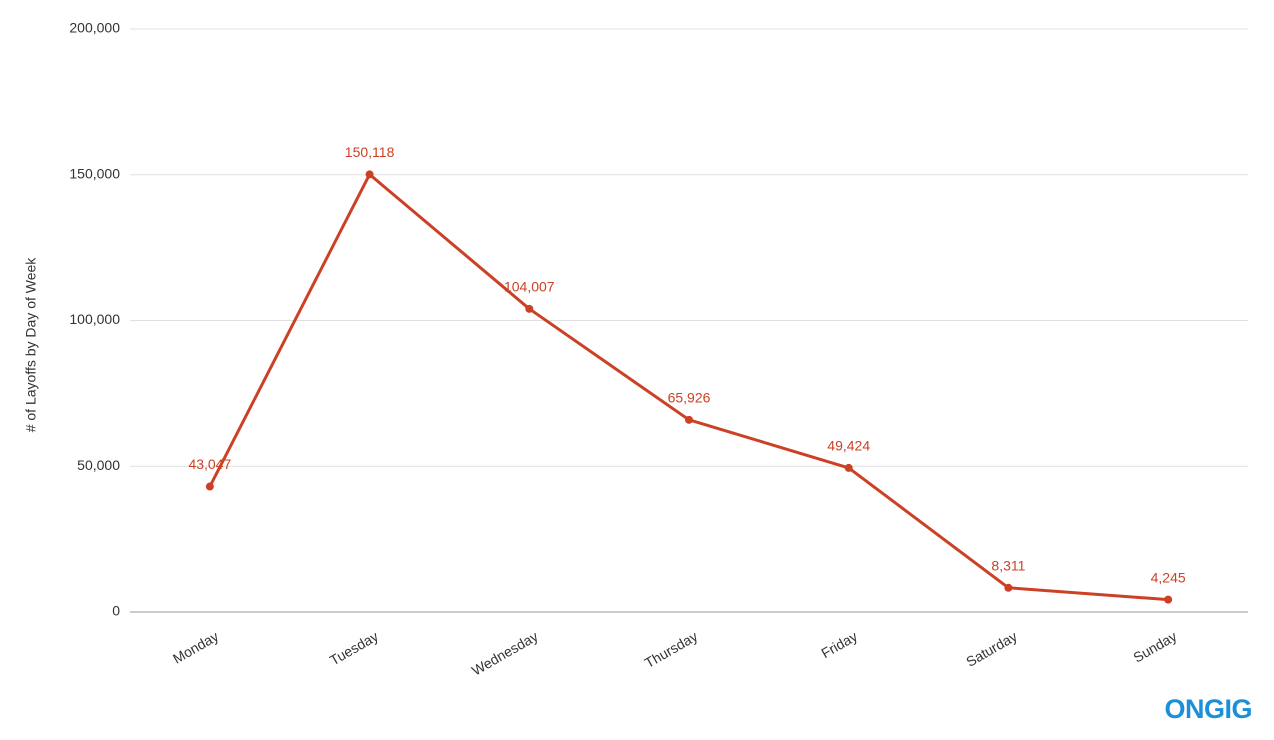  Describe the element at coordinates (94, 319) in the screenshot. I see `y-tick-label: 100,000` at that location.